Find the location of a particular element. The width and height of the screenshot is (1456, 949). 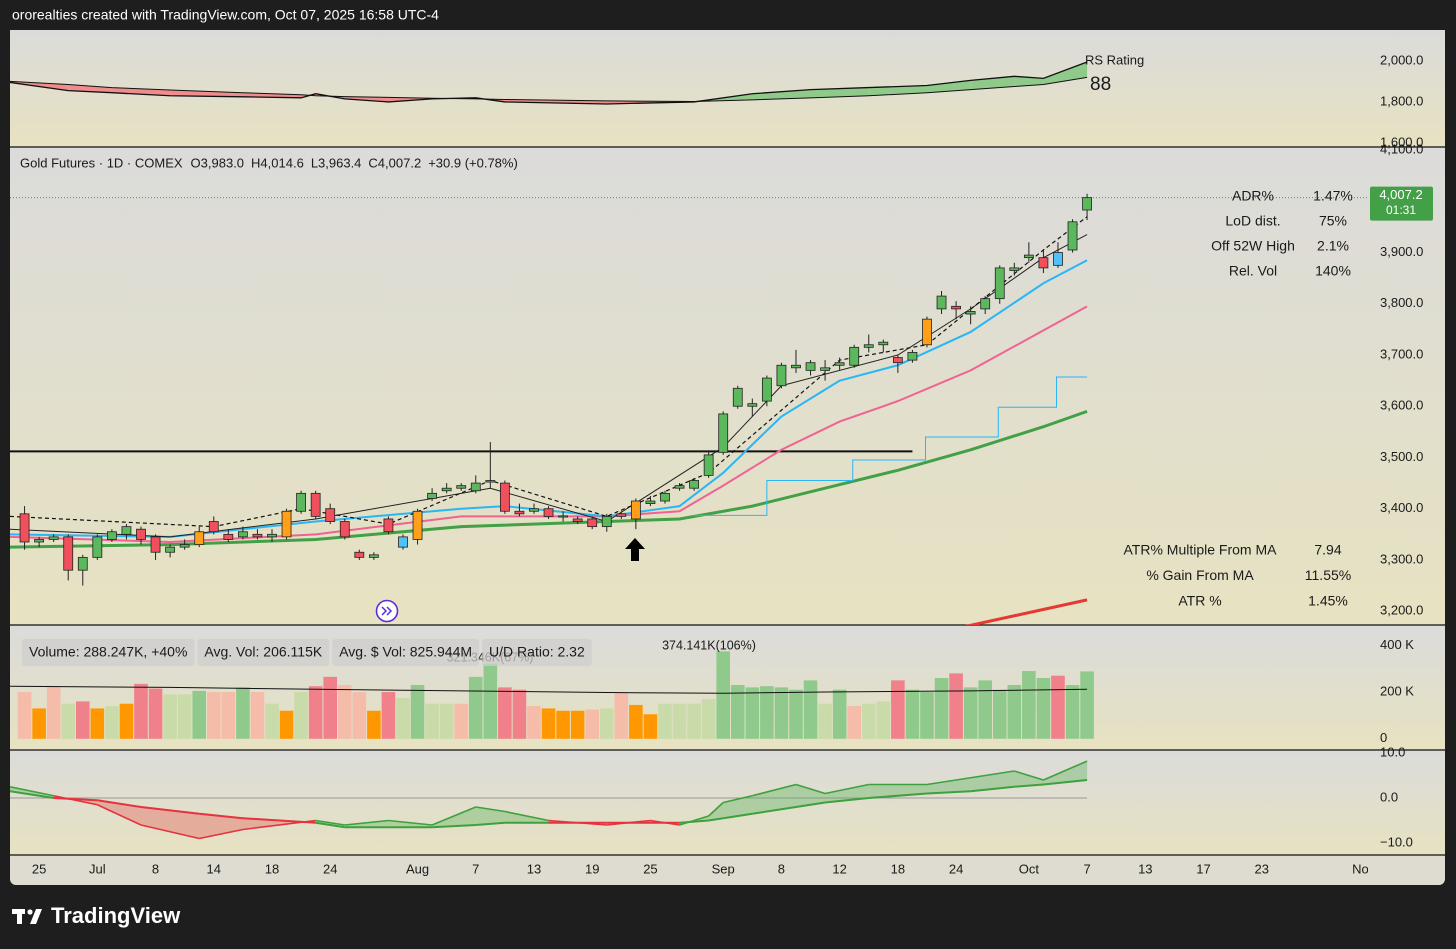

stat-value: 1.47% is located at coordinates (1333, 196).